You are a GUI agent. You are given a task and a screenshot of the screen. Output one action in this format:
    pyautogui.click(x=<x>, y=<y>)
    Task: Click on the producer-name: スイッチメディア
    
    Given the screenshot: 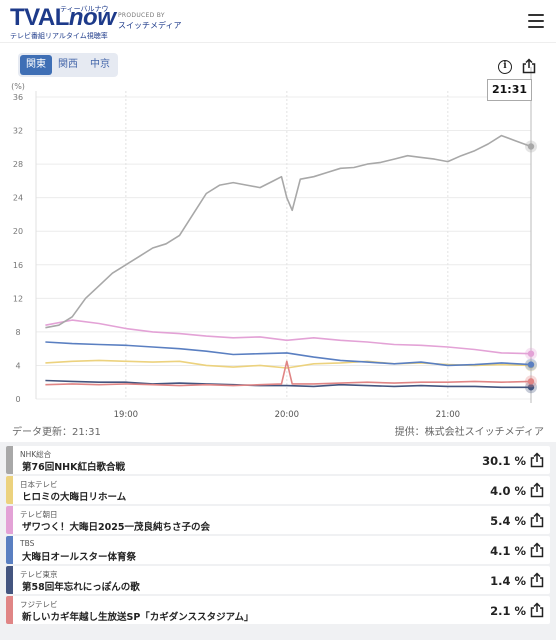 What is the action you would take?
    pyautogui.click(x=150, y=25)
    